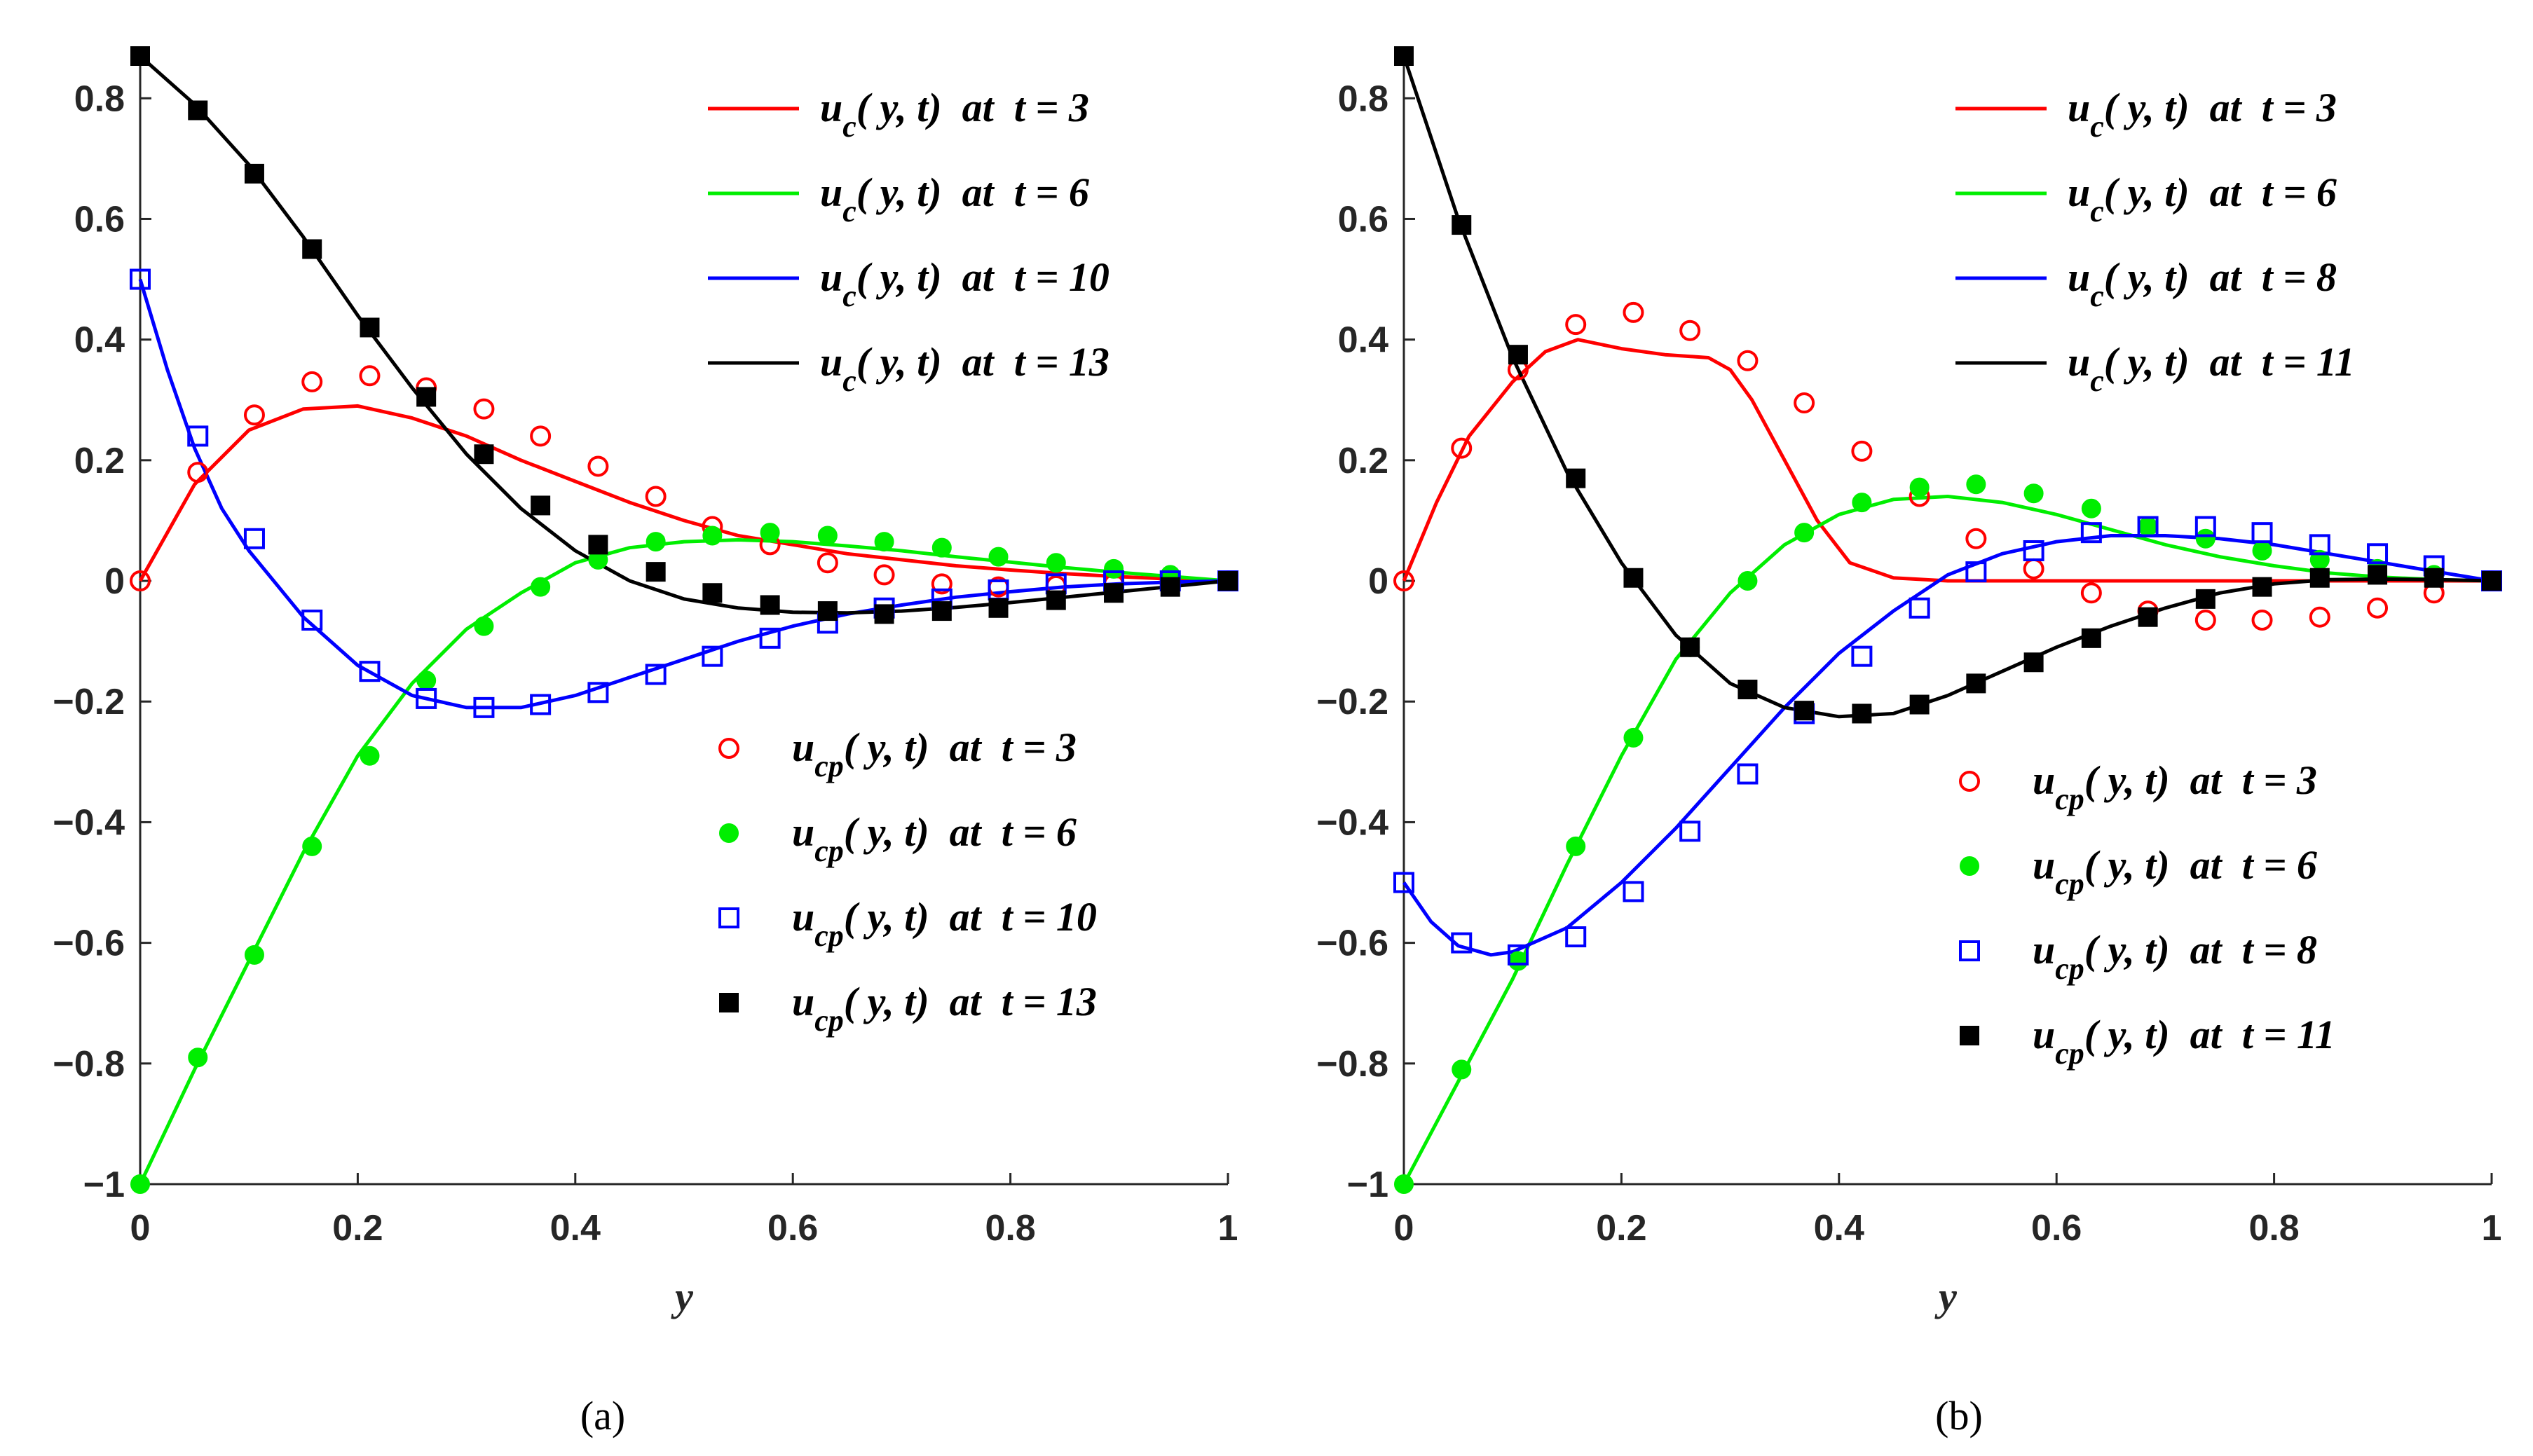  What do you see at coordinates (100, 340) in the screenshot?
I see `y-tick-label: 0.4` at bounding box center [100, 340].